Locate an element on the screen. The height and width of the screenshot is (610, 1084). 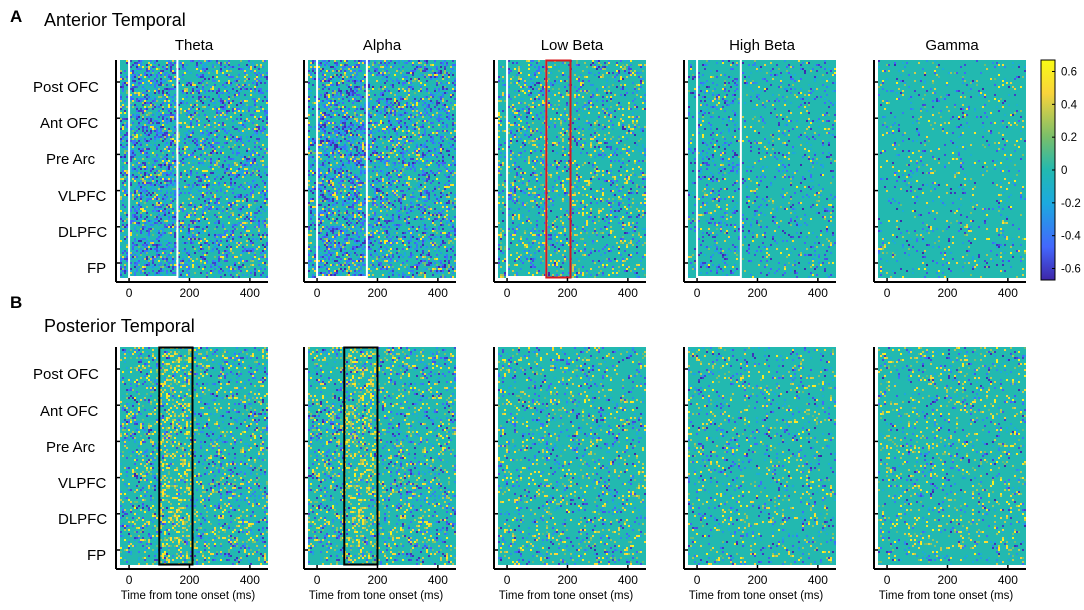
heatmap-posterior-gamma: 0 200 400 Time from tone onset (ms) is located at coordinates (949, 474).